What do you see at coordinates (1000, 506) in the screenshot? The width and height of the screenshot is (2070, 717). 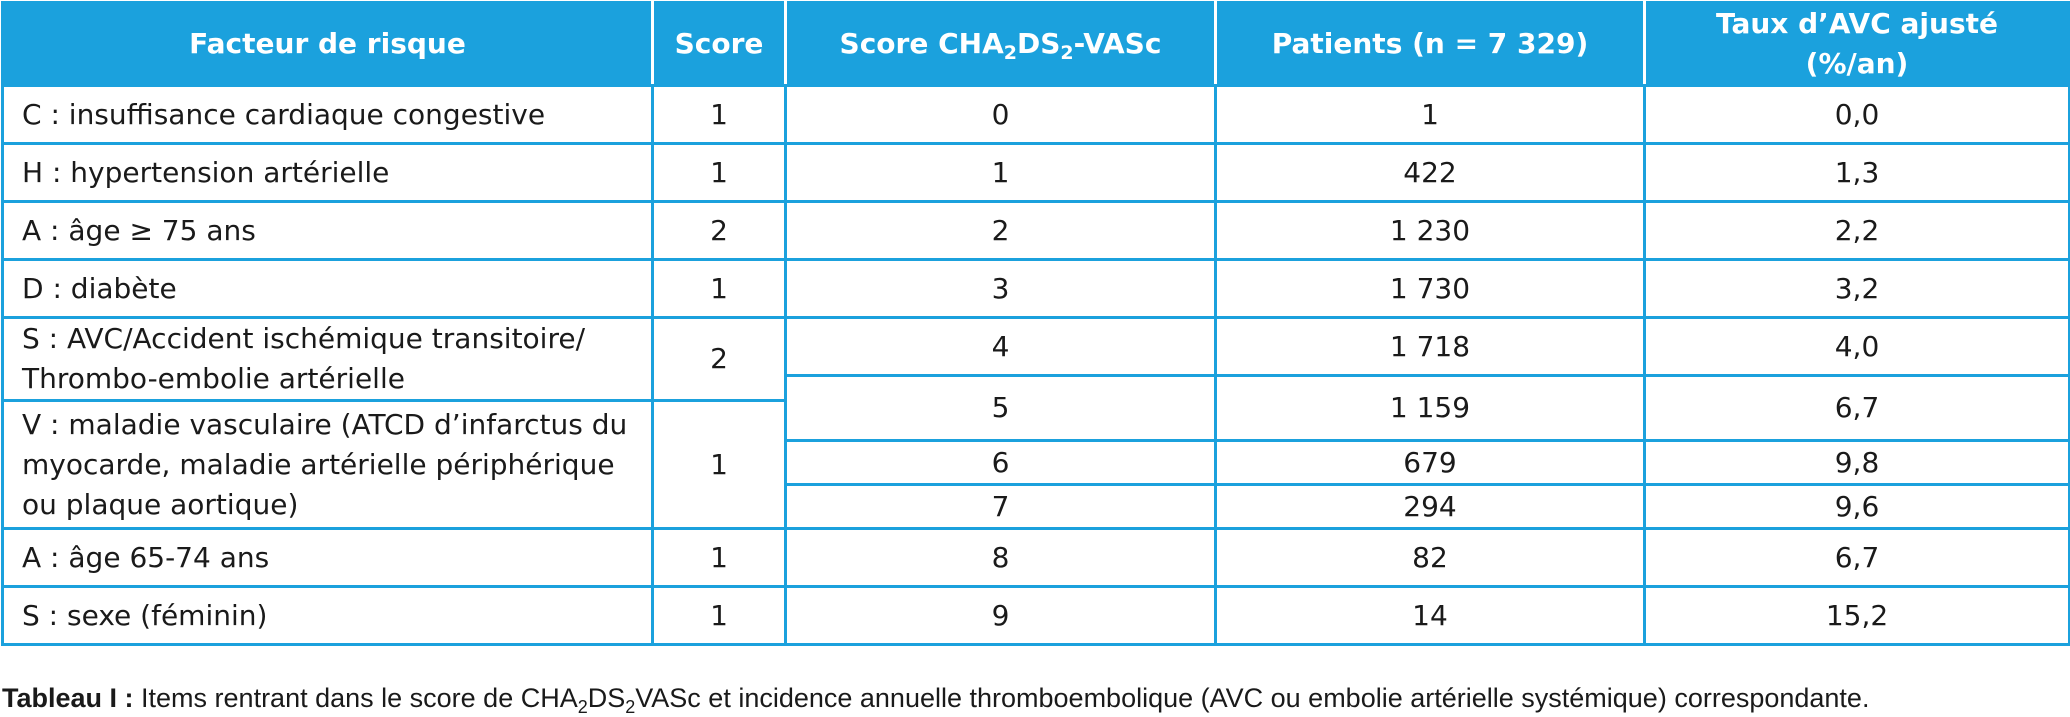 I see `cha2ds2vasc-score-cell: 7` at bounding box center [1000, 506].